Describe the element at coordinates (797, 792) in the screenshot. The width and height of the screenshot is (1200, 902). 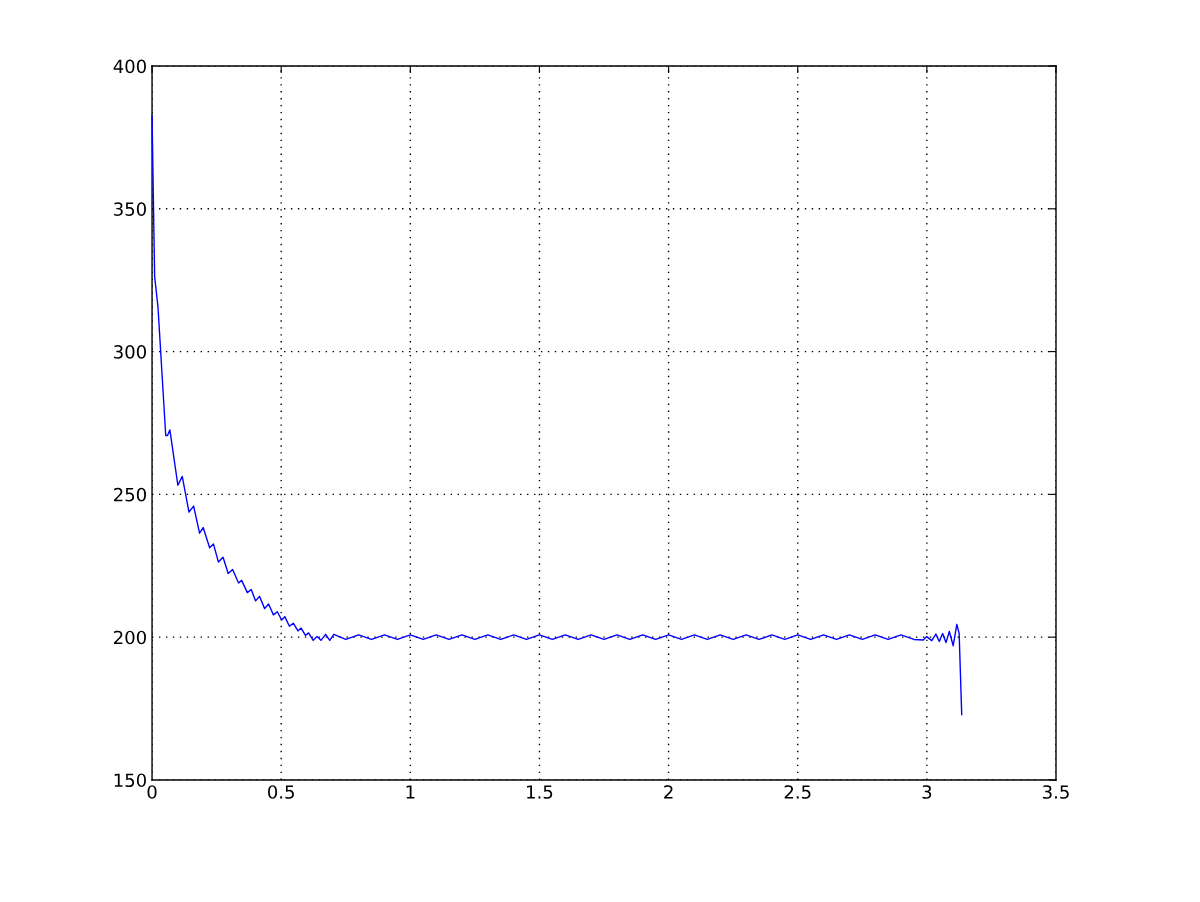
I see `x-tick-label: 2.5` at that location.